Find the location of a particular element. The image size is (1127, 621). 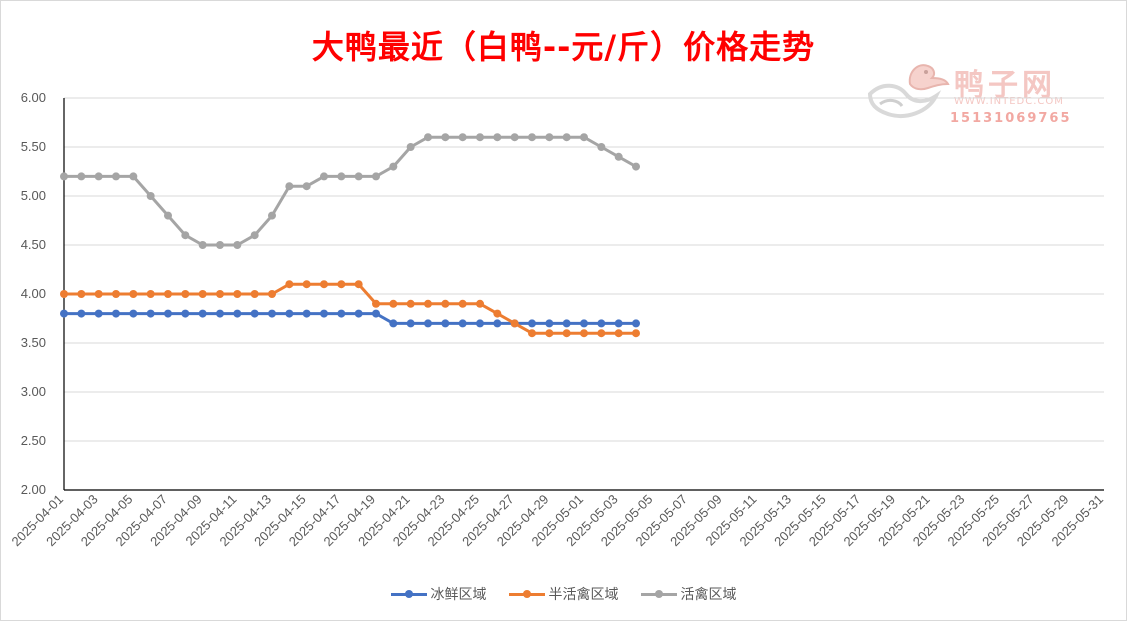

y-tick-label: 2.50 is located at coordinates (33, 440).